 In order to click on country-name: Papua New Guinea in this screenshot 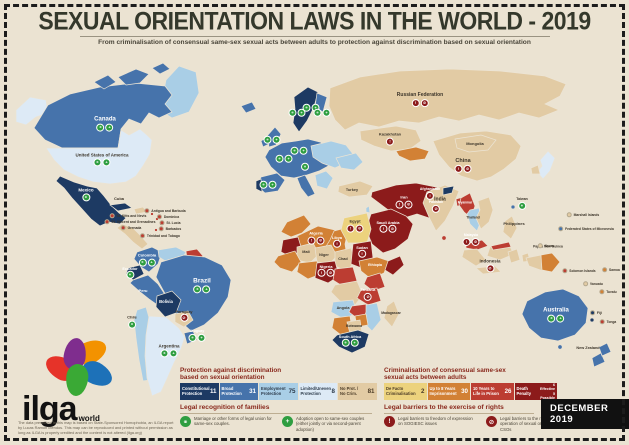, I will do `click(548, 246)`.